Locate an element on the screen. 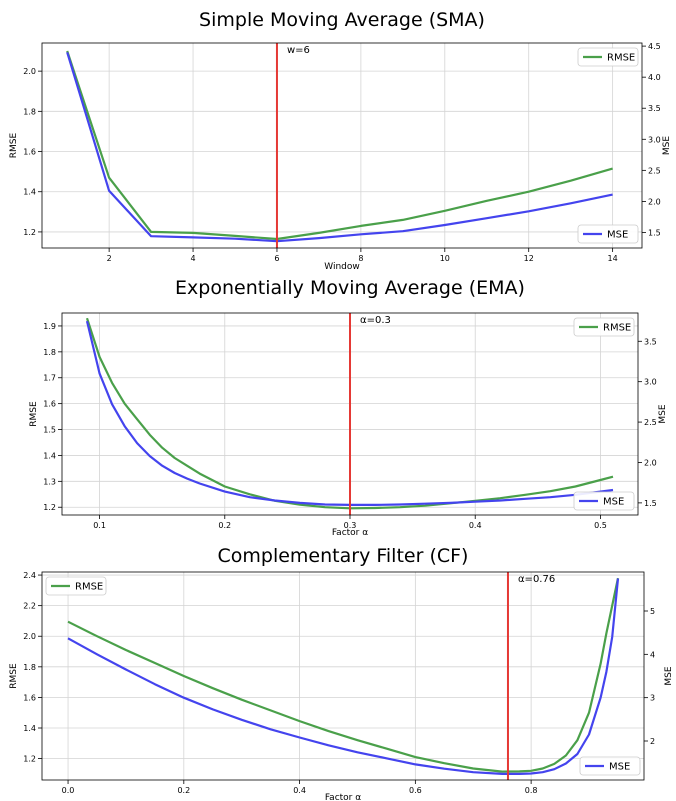 The image size is (676, 801). y-left-tick-label: 2.2 is located at coordinates (29, 606).